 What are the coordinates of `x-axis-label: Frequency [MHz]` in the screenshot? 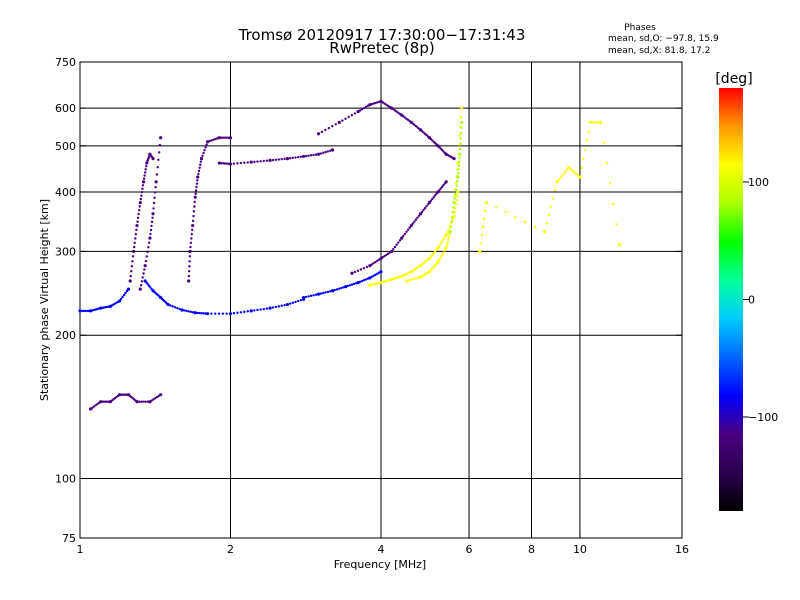 It's located at (380, 564).